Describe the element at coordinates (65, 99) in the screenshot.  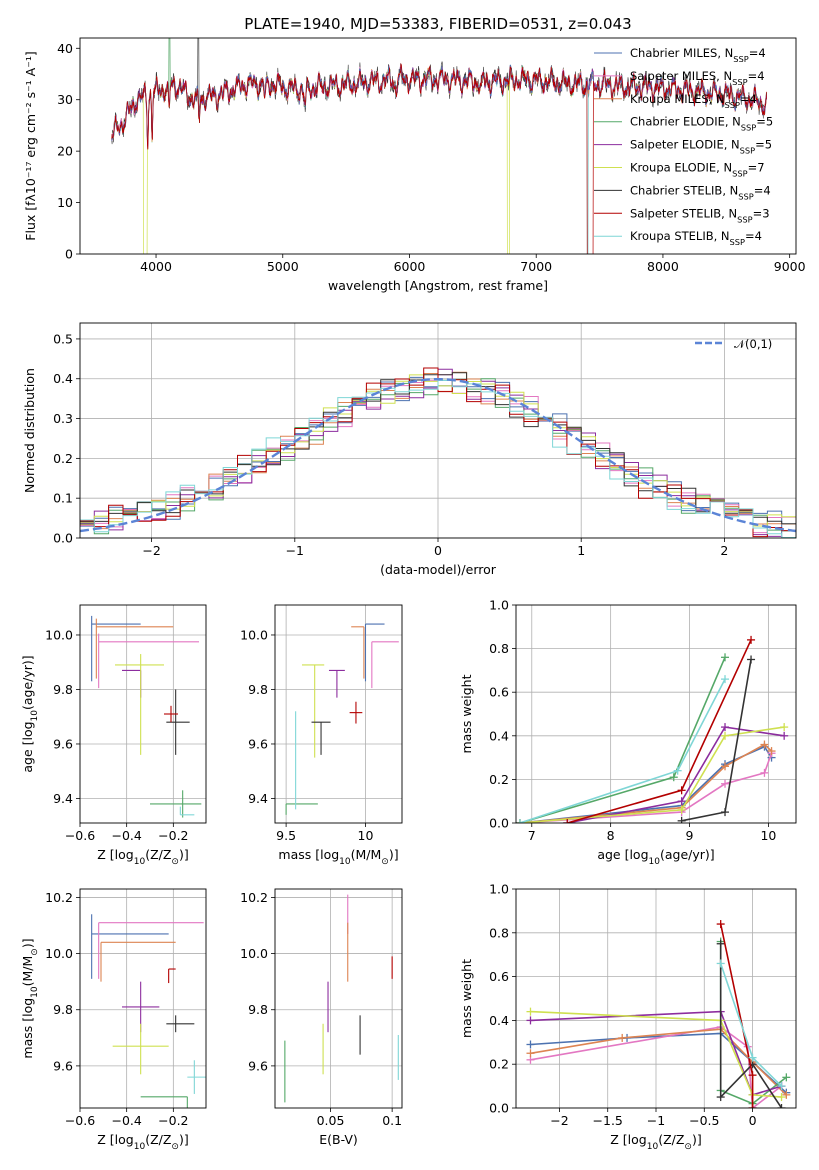
I see `y-tick-label: 30` at that location.